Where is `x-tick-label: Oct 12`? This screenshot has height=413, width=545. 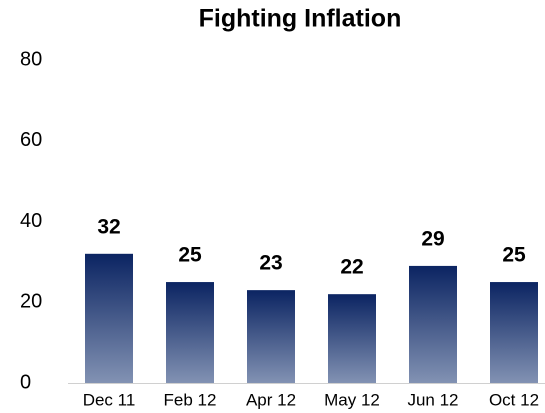 x-tick-label: Oct 12 is located at coordinates (514, 399).